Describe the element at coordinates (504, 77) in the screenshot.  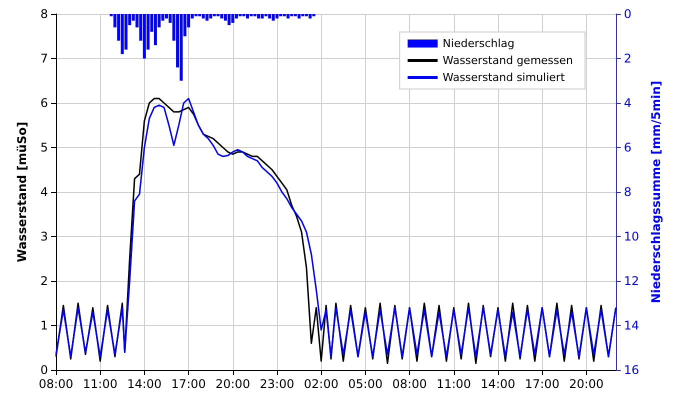
I see `legend-label: Wasserstand simuliert` at that location.